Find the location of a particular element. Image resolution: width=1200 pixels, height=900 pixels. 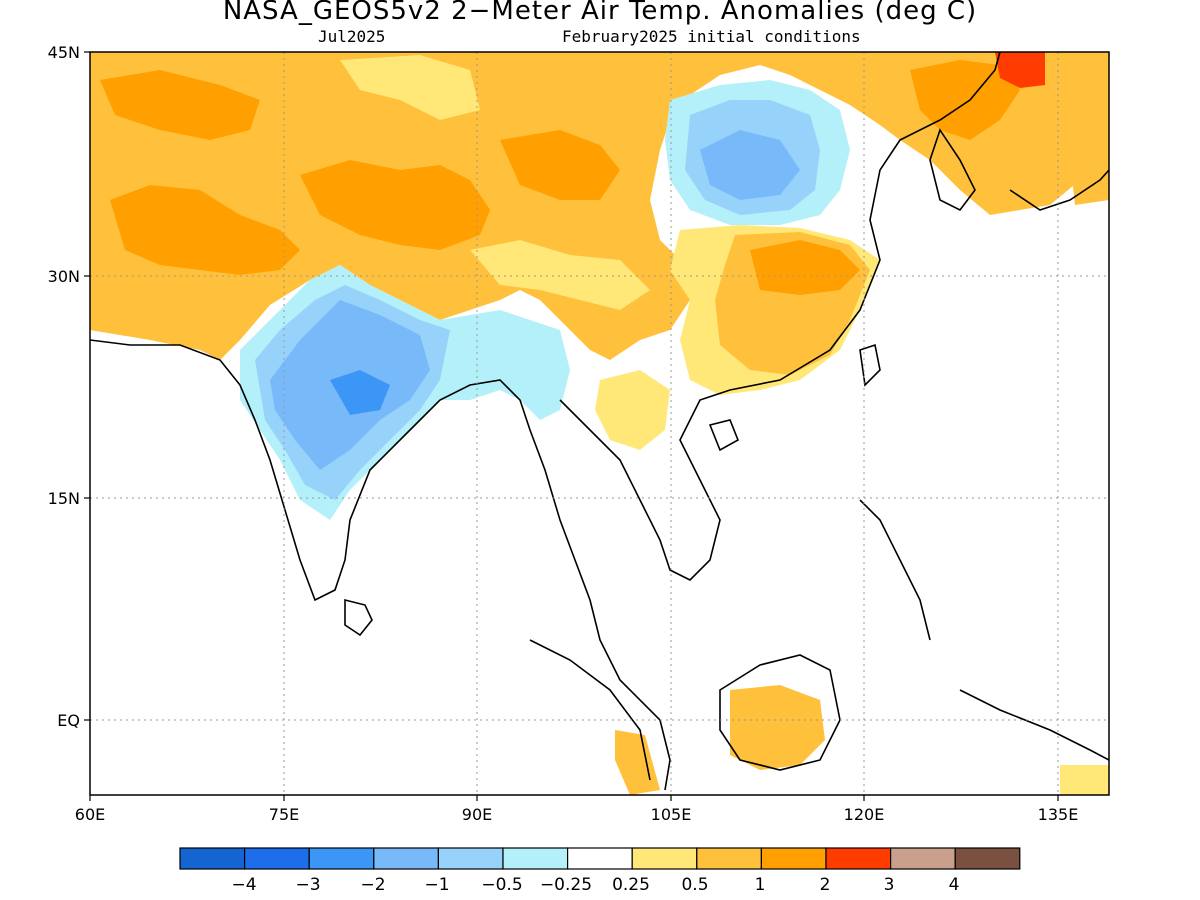

warm-anomaly-korea is located at coordinates (965, 100).